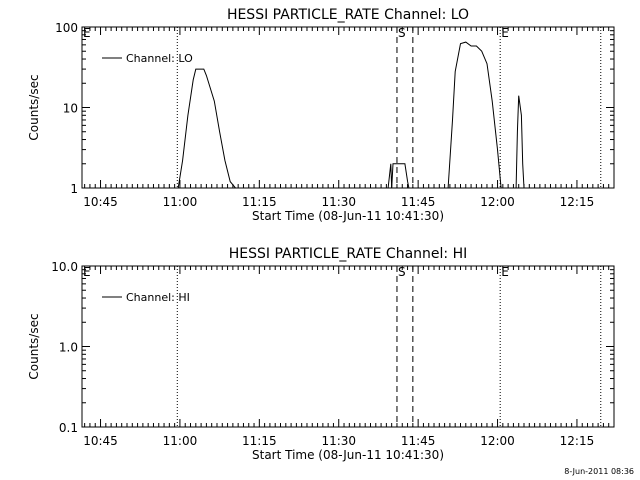 Image resolution: width=640 pixels, height=480 pixels. What do you see at coordinates (159, 58) in the screenshot?
I see `legend-label: Channel: LO` at bounding box center [159, 58].